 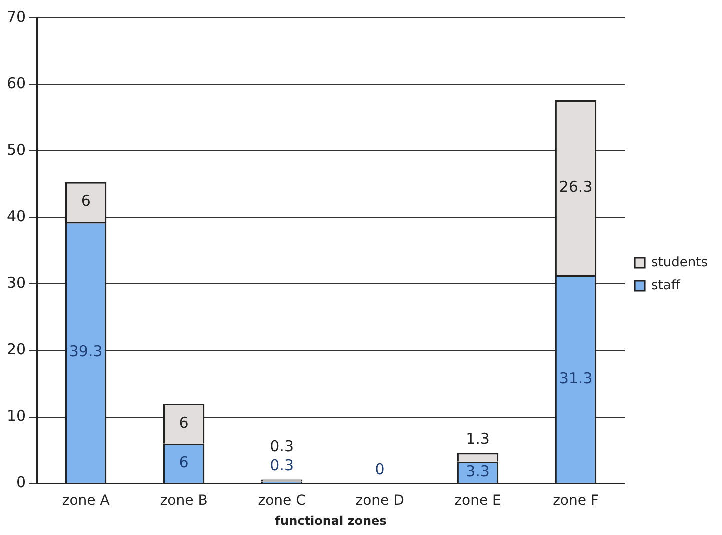 What do you see at coordinates (16, 217) in the screenshot?
I see `y-tick-label: 40` at bounding box center [16, 217].